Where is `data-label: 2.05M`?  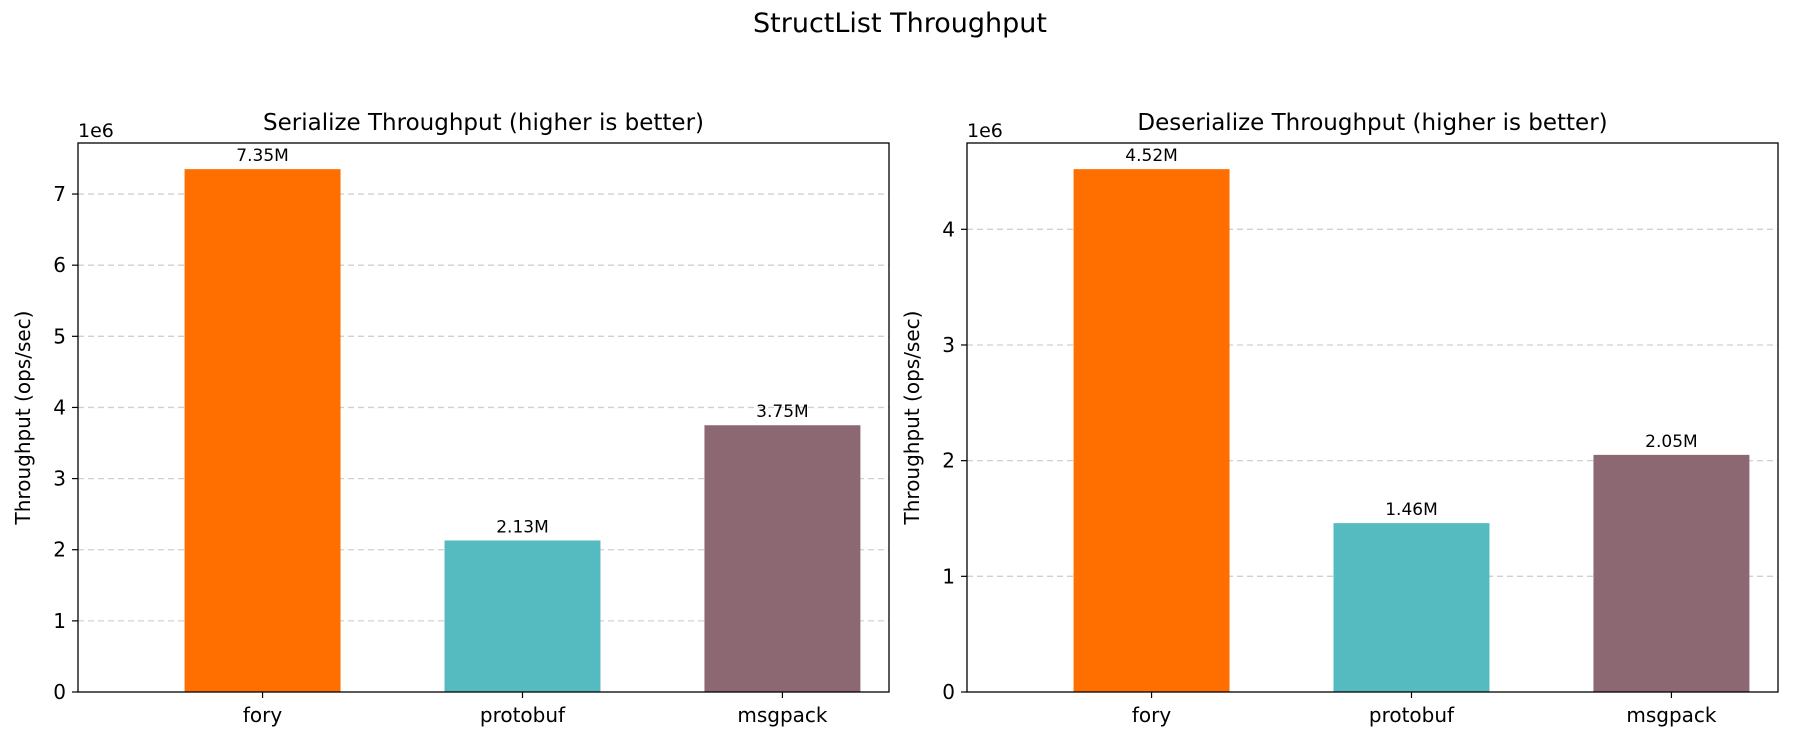
data-label: 2.05M is located at coordinates (1671, 442).